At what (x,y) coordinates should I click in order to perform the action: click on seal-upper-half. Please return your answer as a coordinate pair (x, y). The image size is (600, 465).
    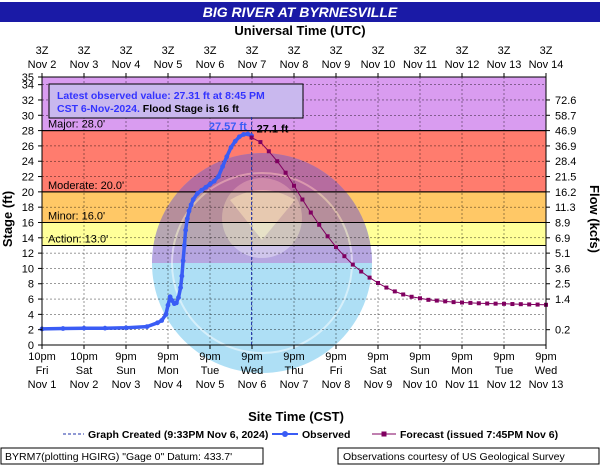
    Looking at the image, I should click on (262, 208).